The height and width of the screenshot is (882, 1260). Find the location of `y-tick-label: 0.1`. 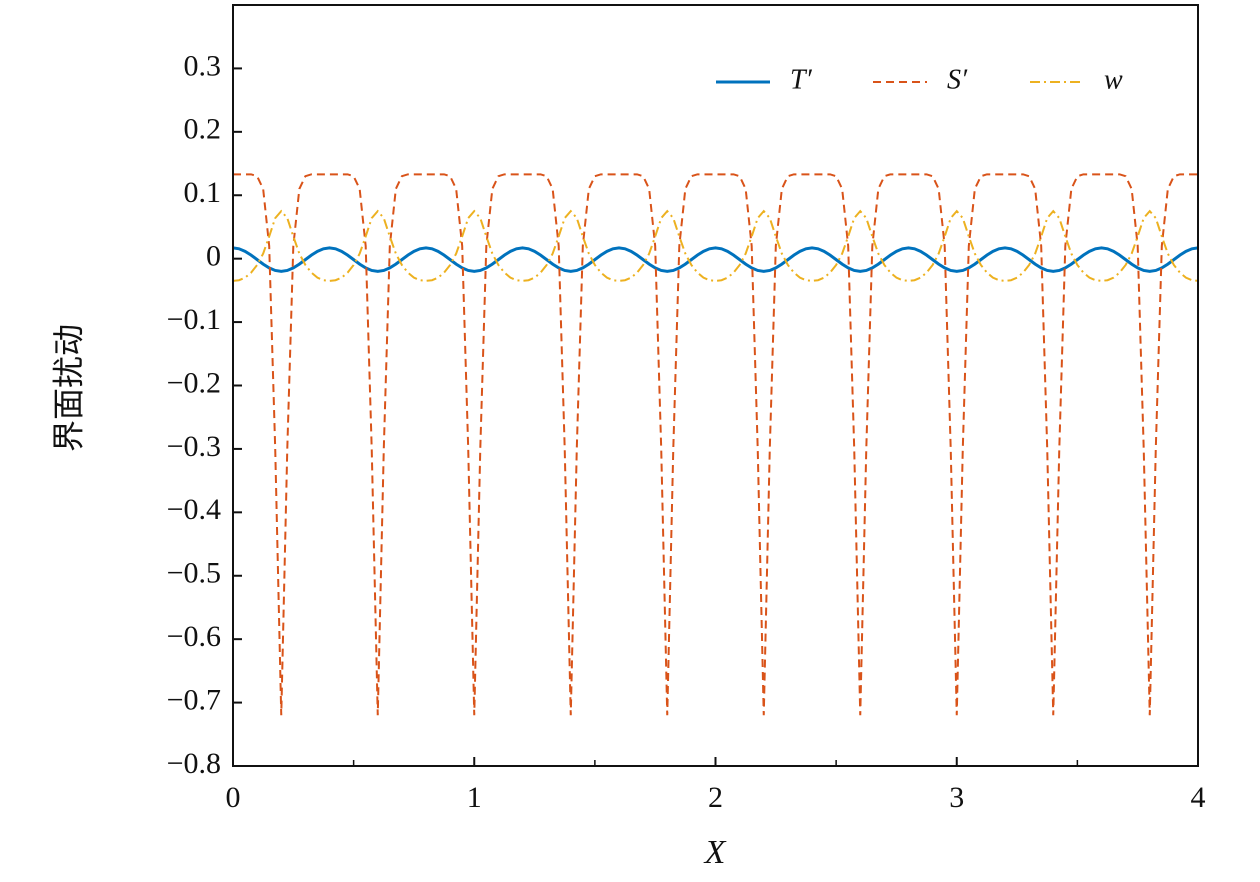

y-tick-label: 0.1 is located at coordinates (203, 192).